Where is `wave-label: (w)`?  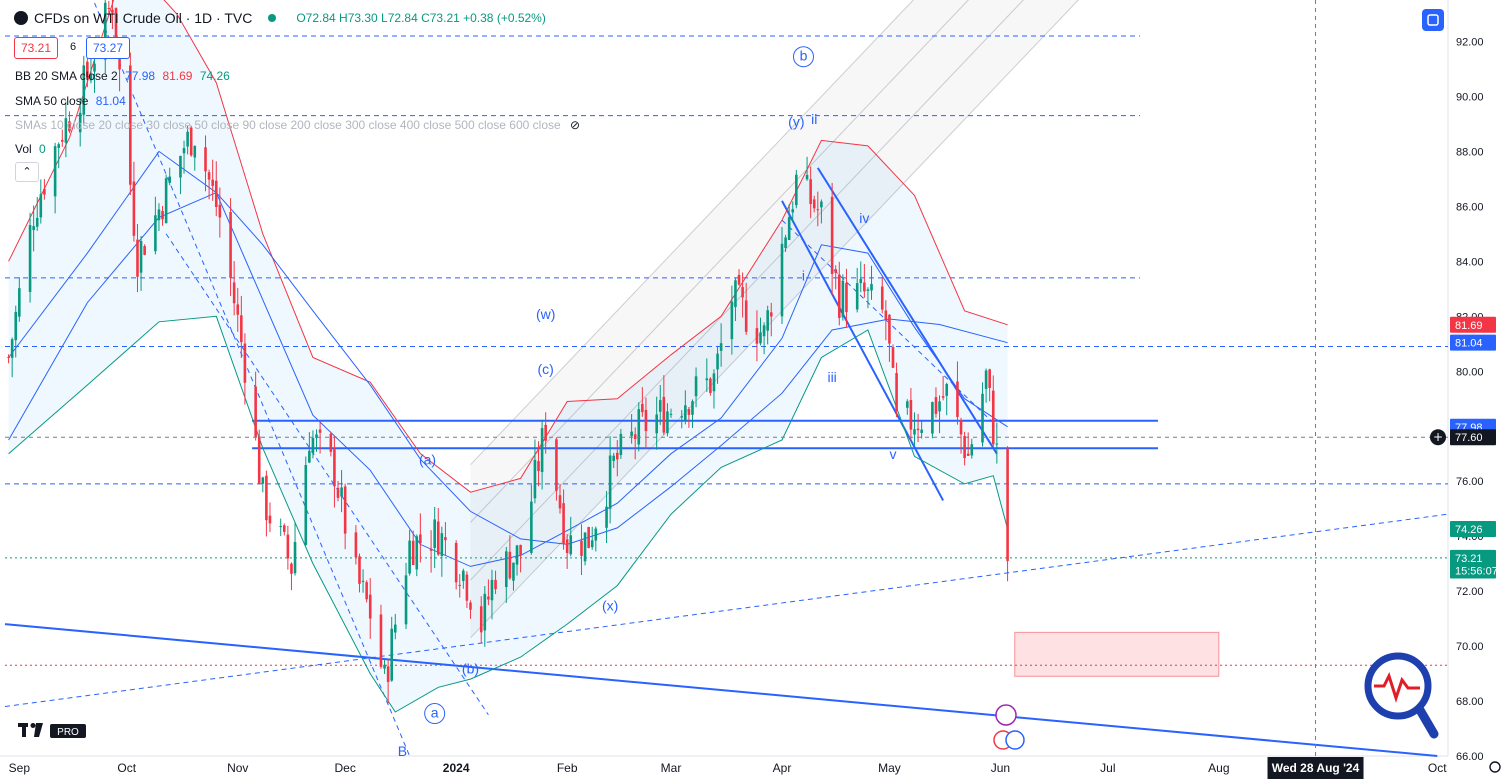
wave-label: (w) is located at coordinates (545, 314).